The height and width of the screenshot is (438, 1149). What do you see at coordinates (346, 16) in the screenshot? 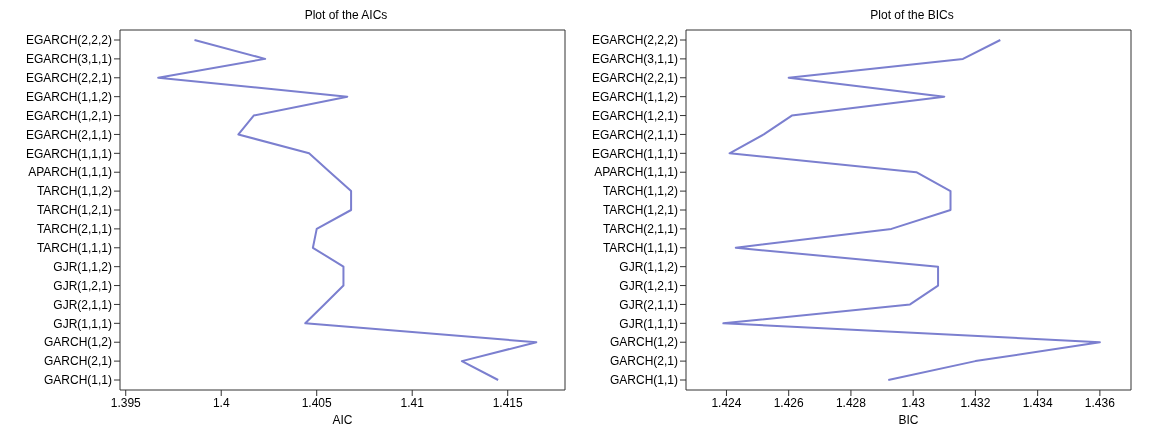
I see `chart-title: Plot of the AICs` at bounding box center [346, 16].